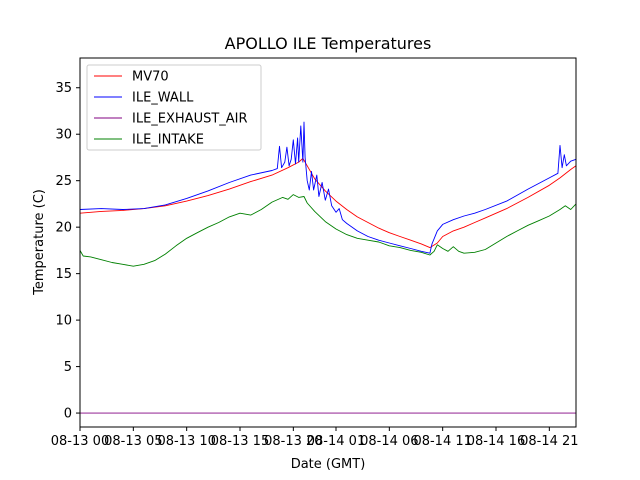 The image size is (640, 480). I want to click on x-tick-label: 08-14 21, so click(549, 441).